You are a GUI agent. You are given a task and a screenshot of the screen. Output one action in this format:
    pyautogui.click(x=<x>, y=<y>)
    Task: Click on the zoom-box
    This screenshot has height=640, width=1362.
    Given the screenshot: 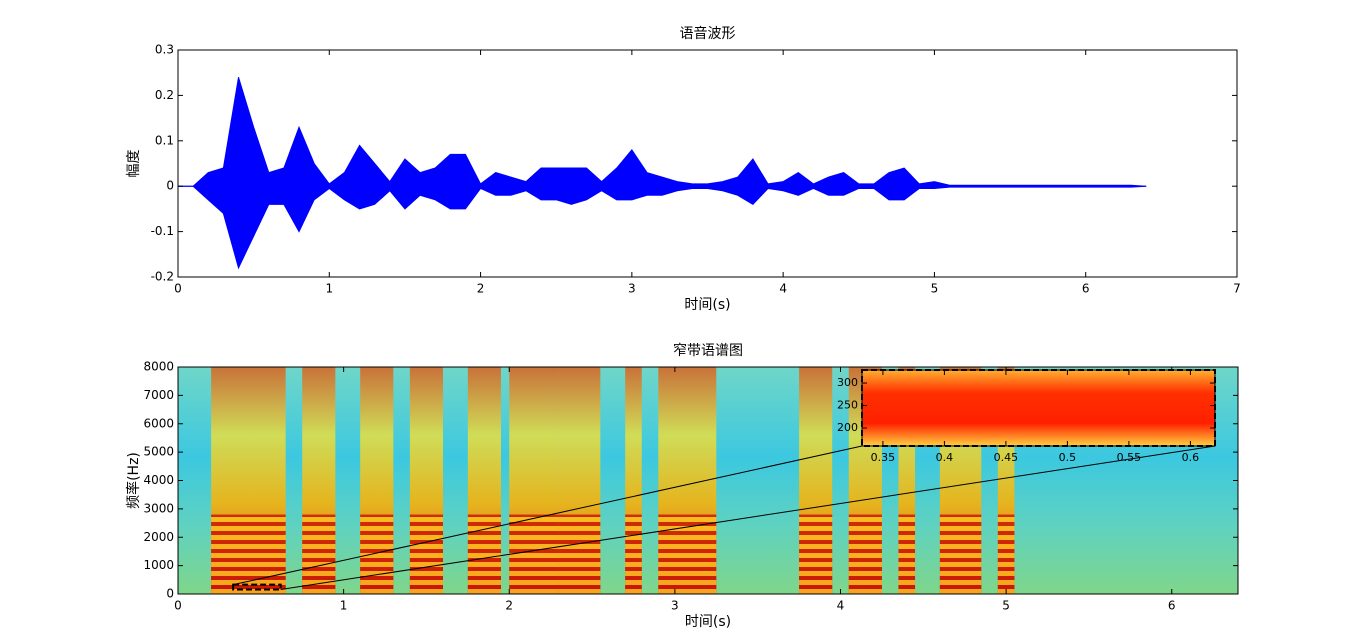 What is the action you would take?
    pyautogui.click(x=257, y=587)
    